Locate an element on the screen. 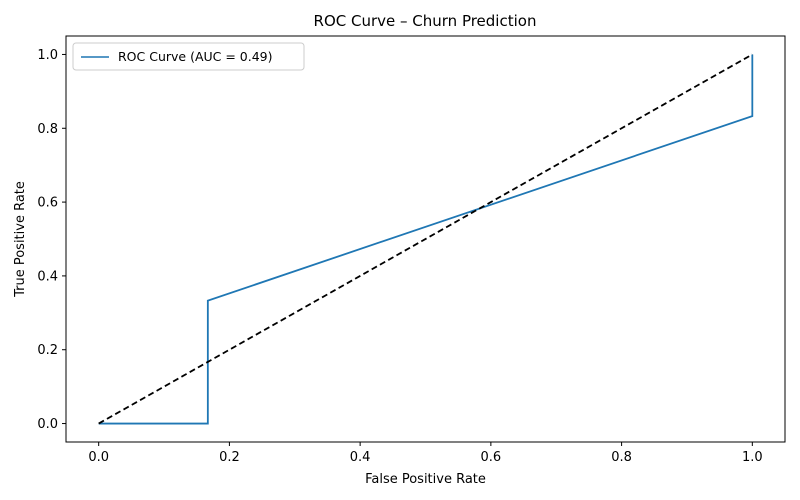 The width and height of the screenshot is (800, 500). x-tick-label: 0.8 is located at coordinates (621, 457).